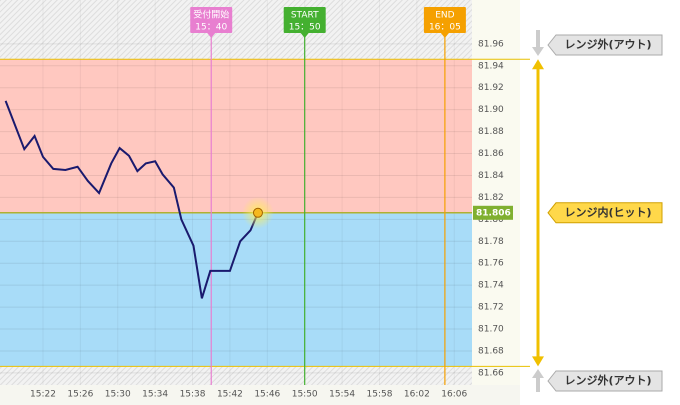 The width and height of the screenshot is (680, 405). I want to click on current-tag, so click(493, 212).